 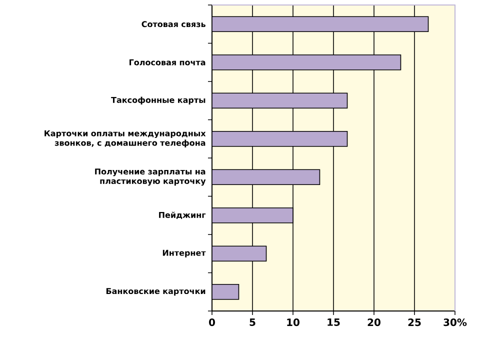 I want to click on y-tick-label: Банковские карточки, so click(x=156, y=292).